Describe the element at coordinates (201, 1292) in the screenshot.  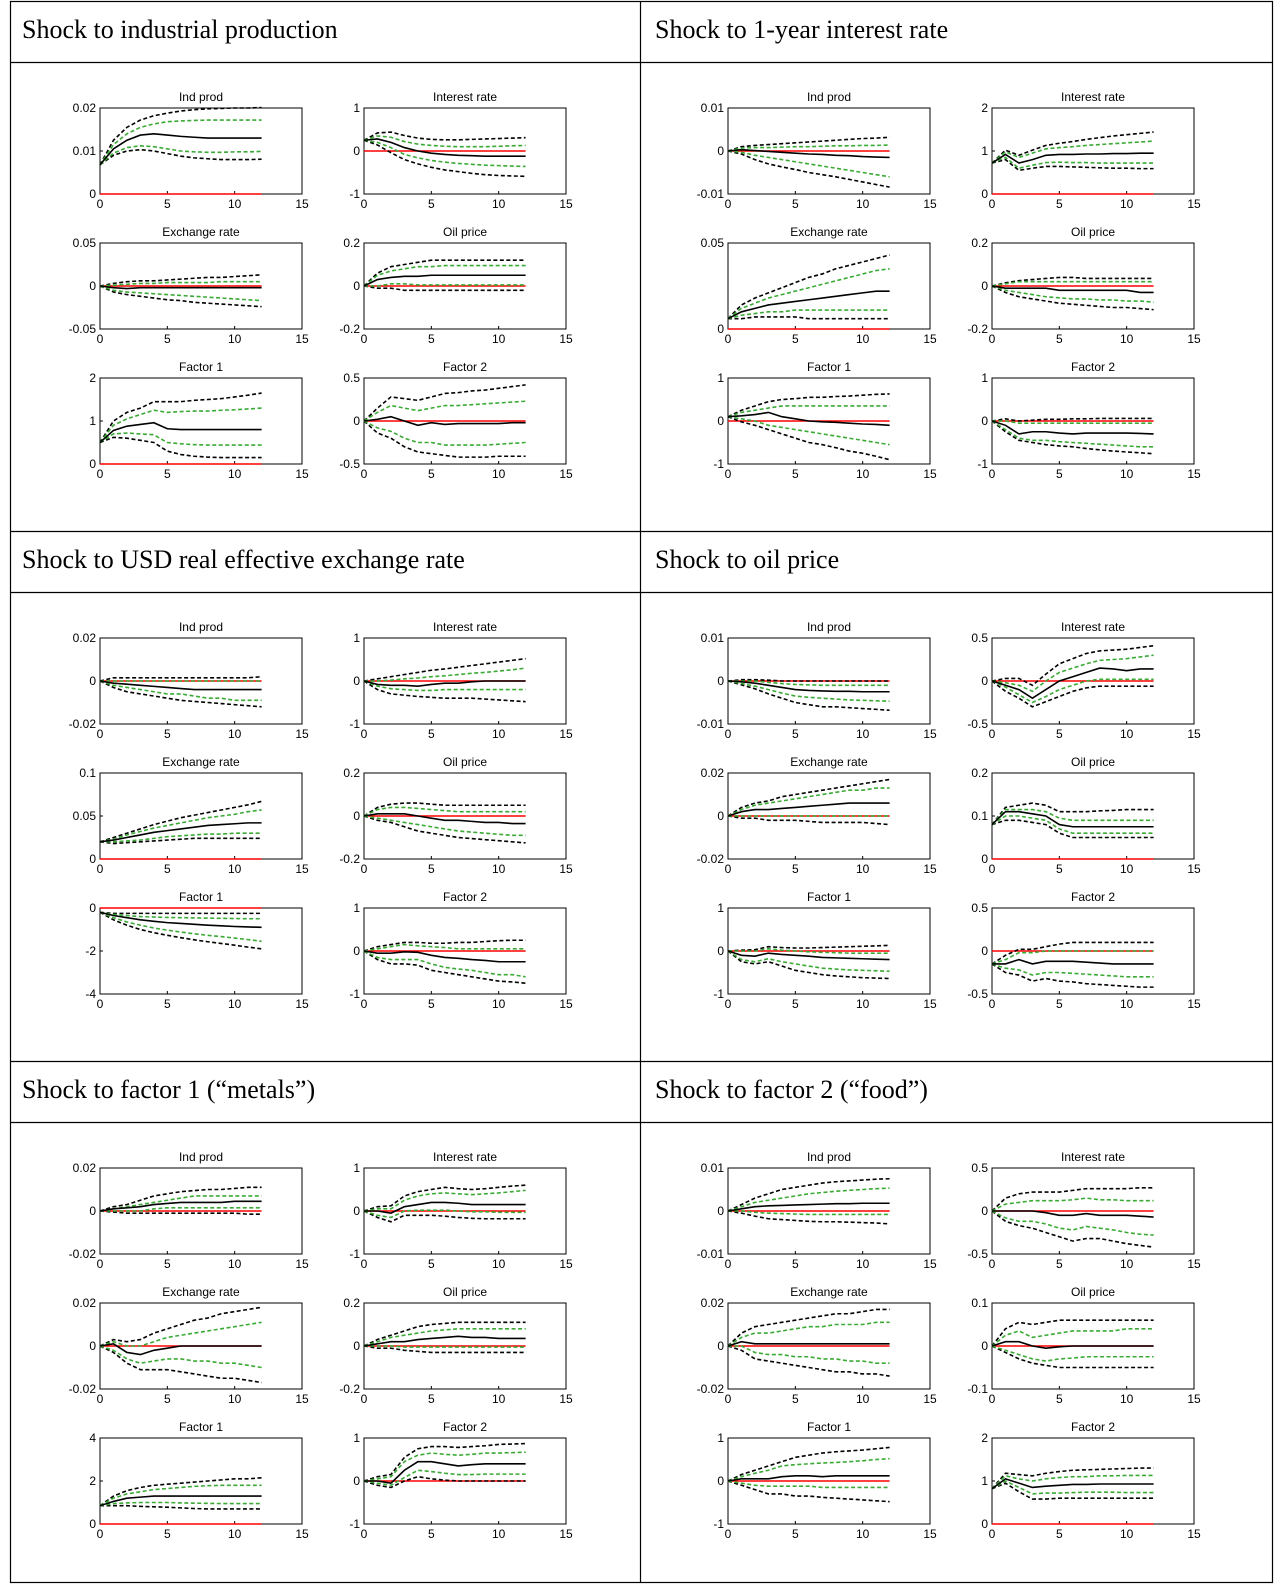
I see `p4-exchange-rate-title: Exchange rate` at that location.